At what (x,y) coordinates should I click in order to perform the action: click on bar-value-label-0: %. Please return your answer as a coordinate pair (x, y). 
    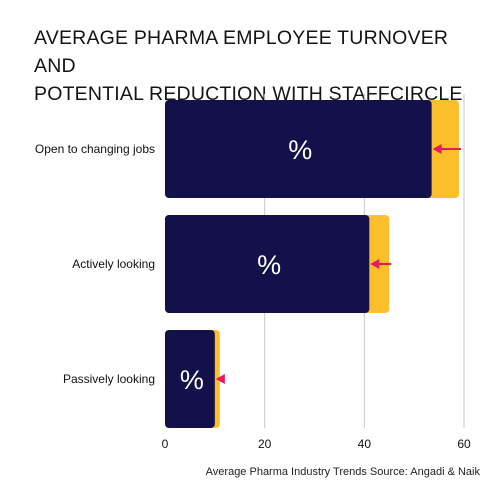
    Looking at the image, I should click on (300, 150).